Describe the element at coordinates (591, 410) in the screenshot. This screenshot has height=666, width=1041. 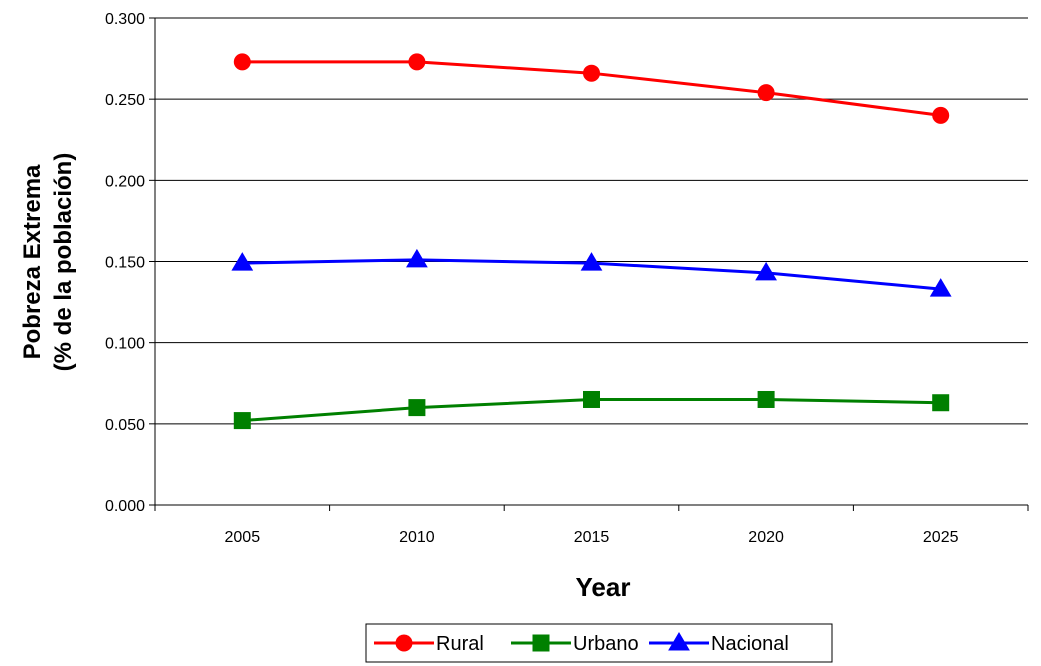
I see `series-urbano` at that location.